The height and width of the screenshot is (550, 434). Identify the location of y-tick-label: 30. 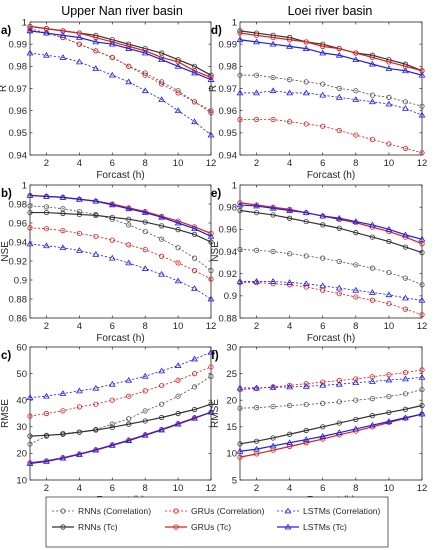
(21, 427).